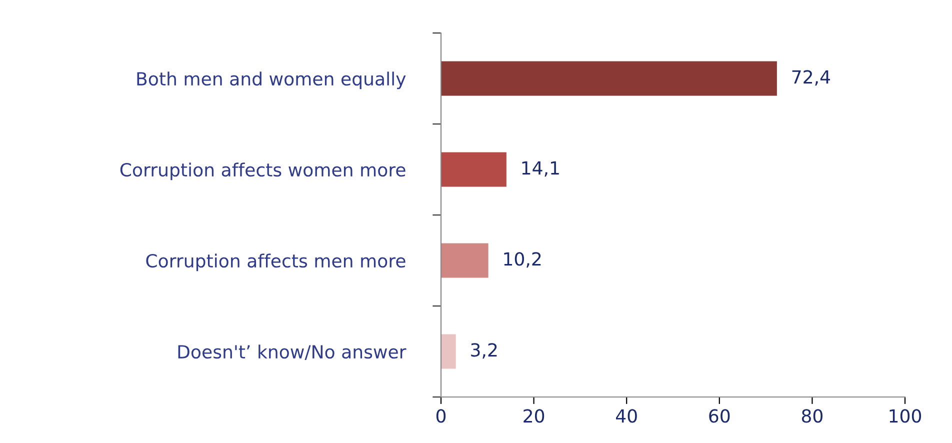  What do you see at coordinates (812, 416) in the screenshot?
I see `x-tick-label: 80` at bounding box center [812, 416].